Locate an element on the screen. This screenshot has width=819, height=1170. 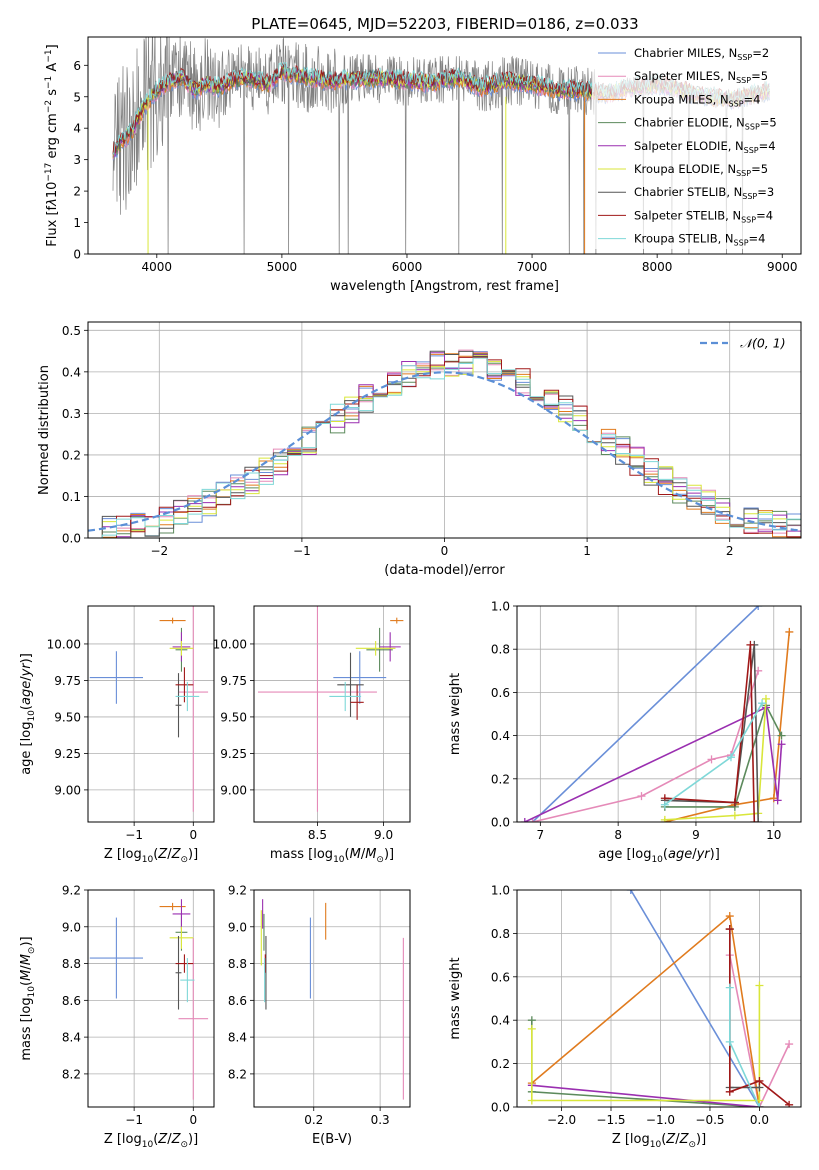
y-tick-label: 10.00 is located at coordinates (64, 644).